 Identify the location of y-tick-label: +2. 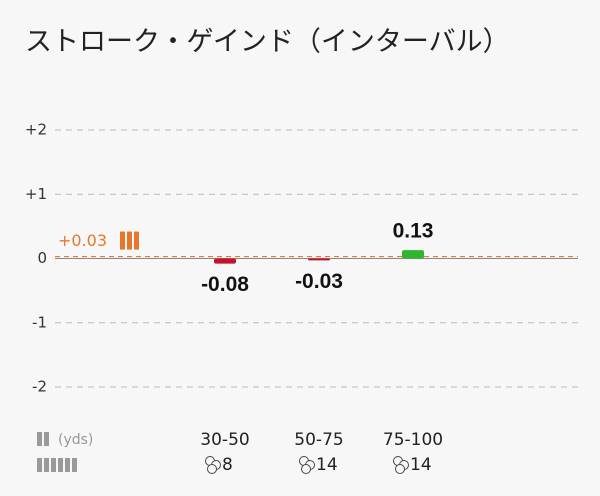
(36, 130).